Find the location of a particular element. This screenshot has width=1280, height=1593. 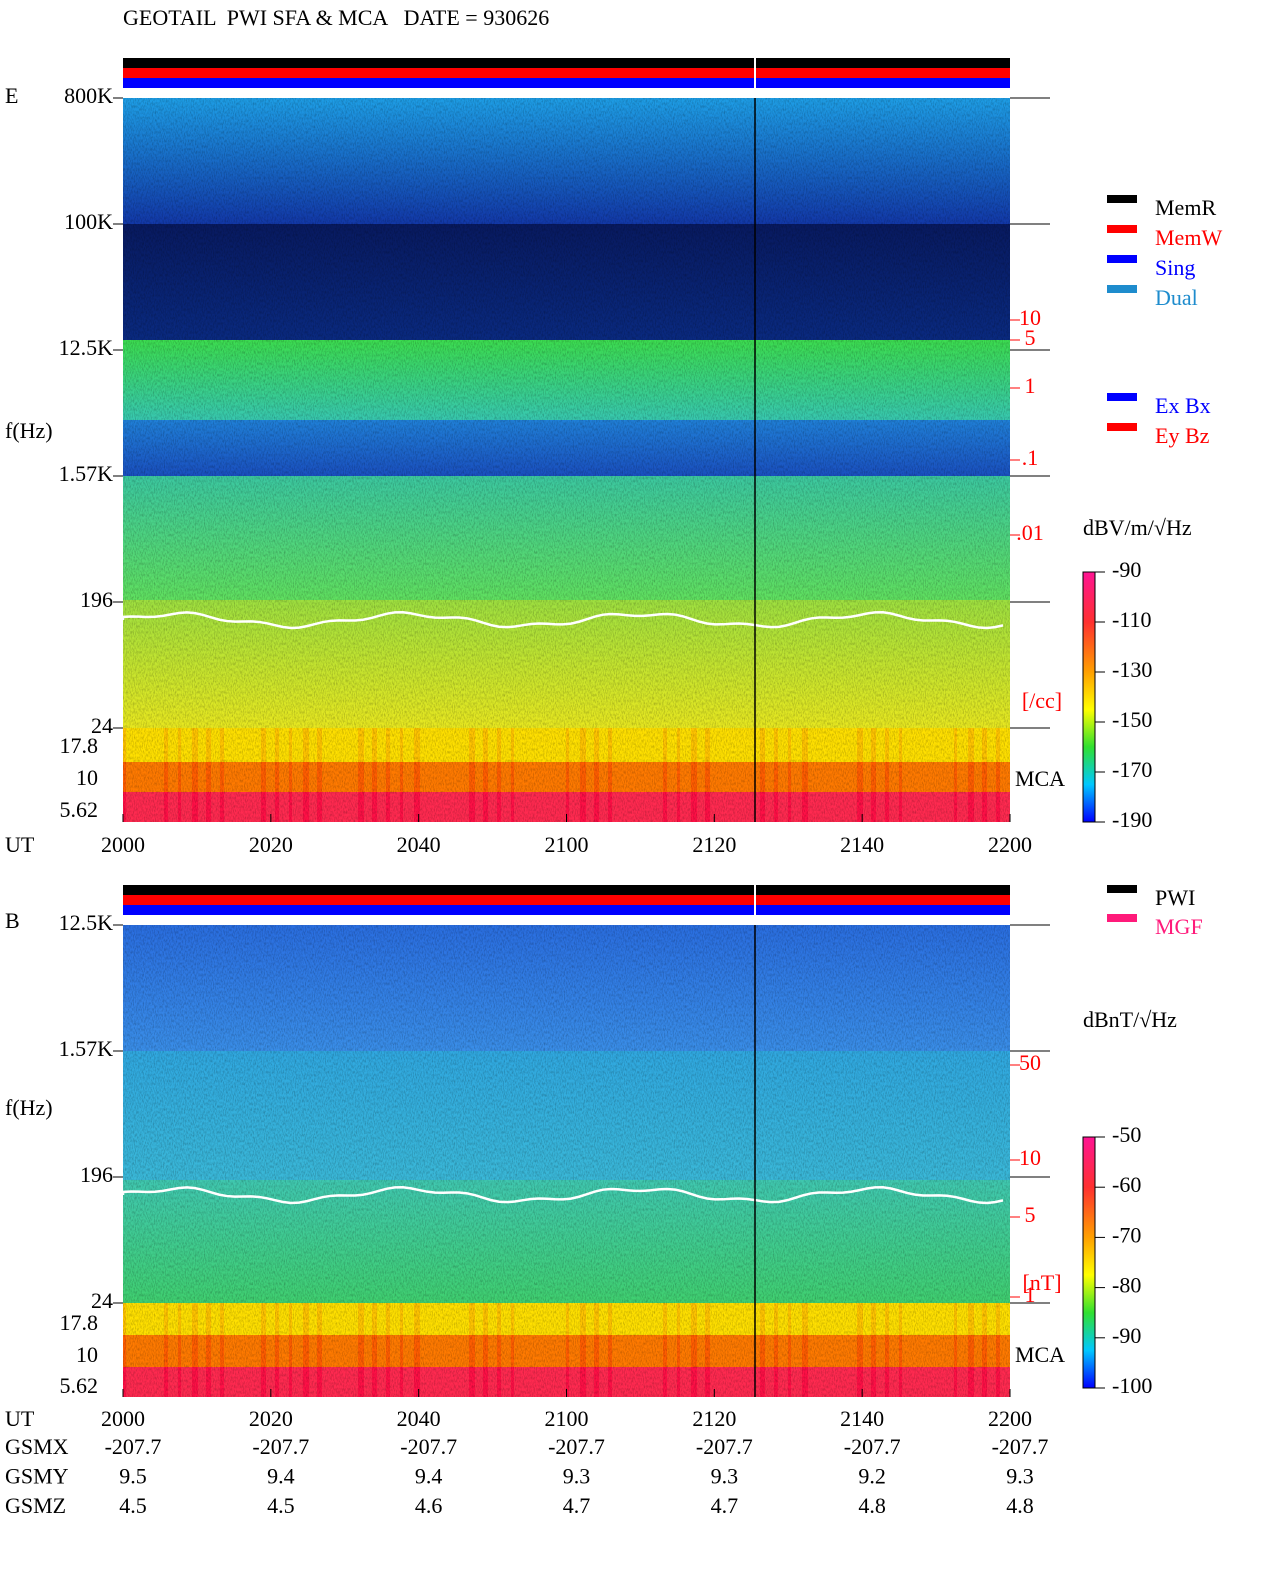

legend-label: MemR is located at coordinates (1185, 207).